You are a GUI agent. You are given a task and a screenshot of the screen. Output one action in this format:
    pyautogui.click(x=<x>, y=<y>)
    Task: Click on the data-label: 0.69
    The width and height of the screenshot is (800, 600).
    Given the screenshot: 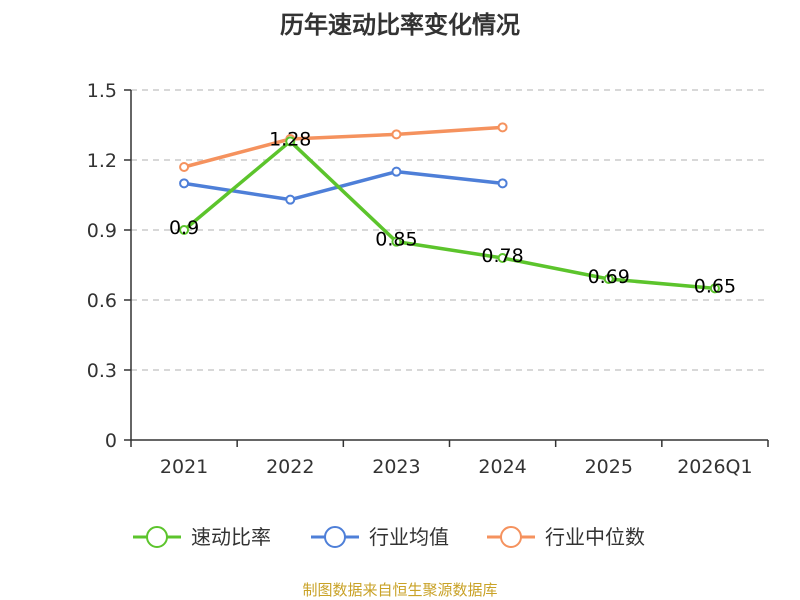 What is the action you would take?
    pyautogui.click(x=609, y=277)
    